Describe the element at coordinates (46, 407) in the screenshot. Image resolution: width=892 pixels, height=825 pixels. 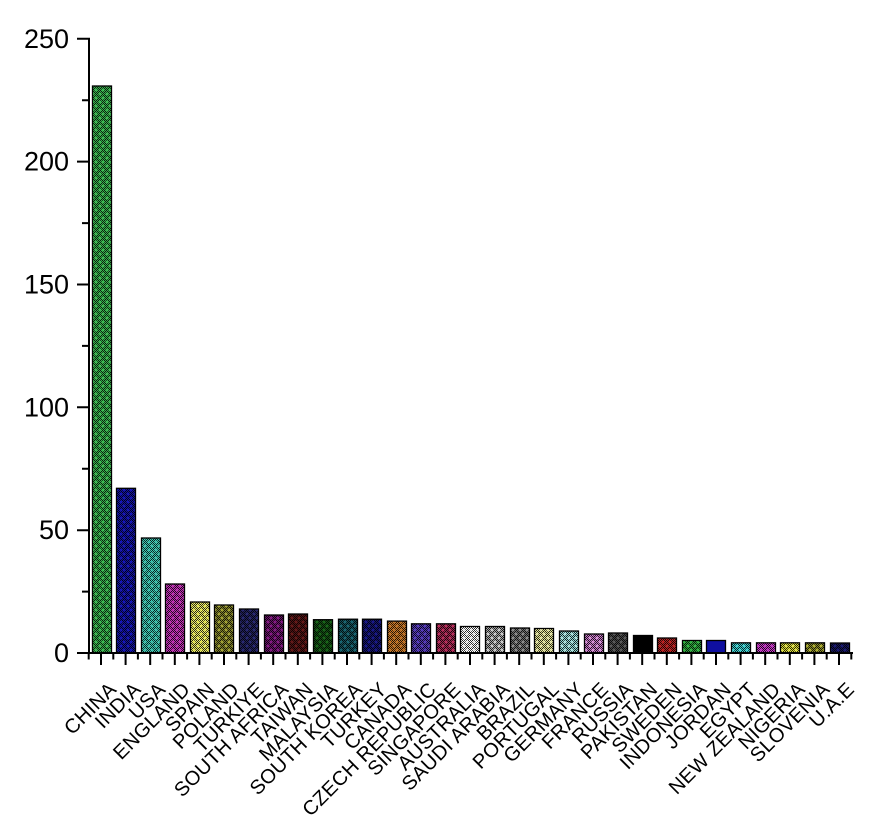
I see `svg-text: 100` at that location.